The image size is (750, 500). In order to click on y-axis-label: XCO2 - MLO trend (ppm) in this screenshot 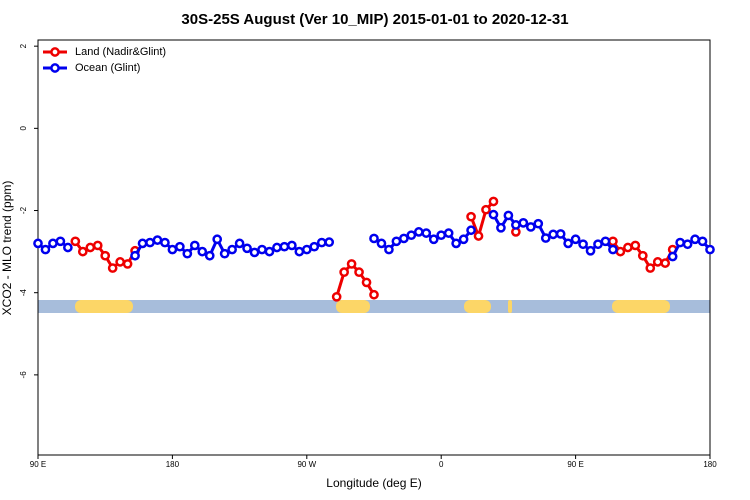, I will do `click(7, 248)`.